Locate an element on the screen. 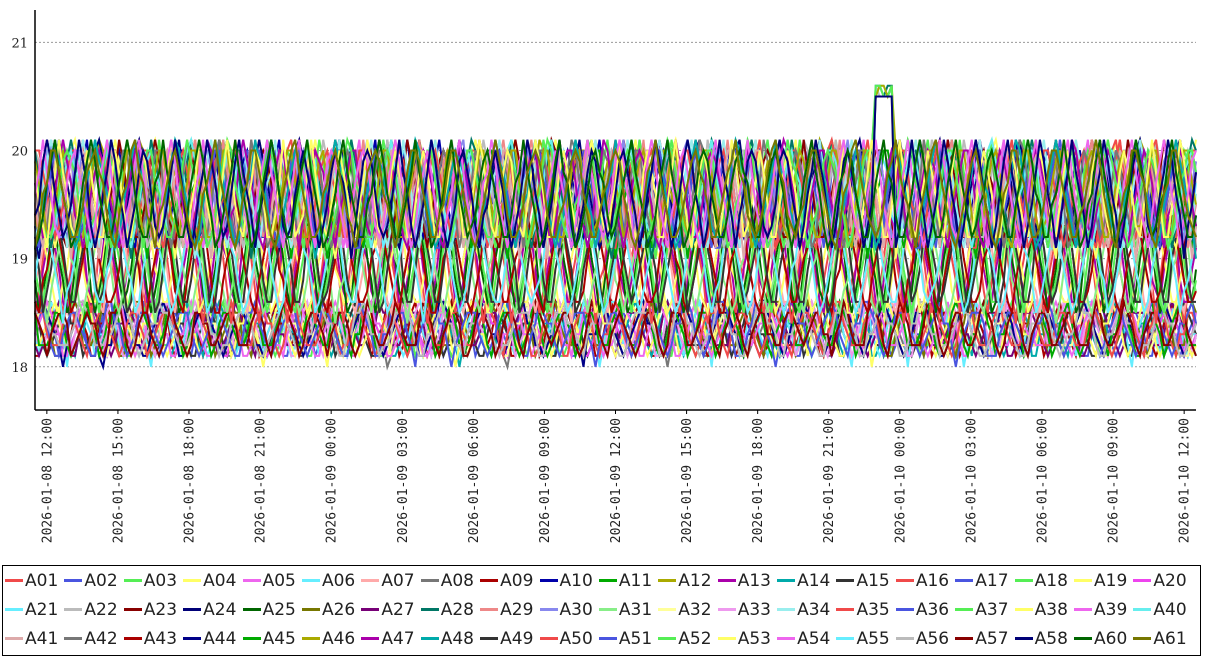 The height and width of the screenshot is (660, 1207). legend-item: A55 is located at coordinates (865, 639).